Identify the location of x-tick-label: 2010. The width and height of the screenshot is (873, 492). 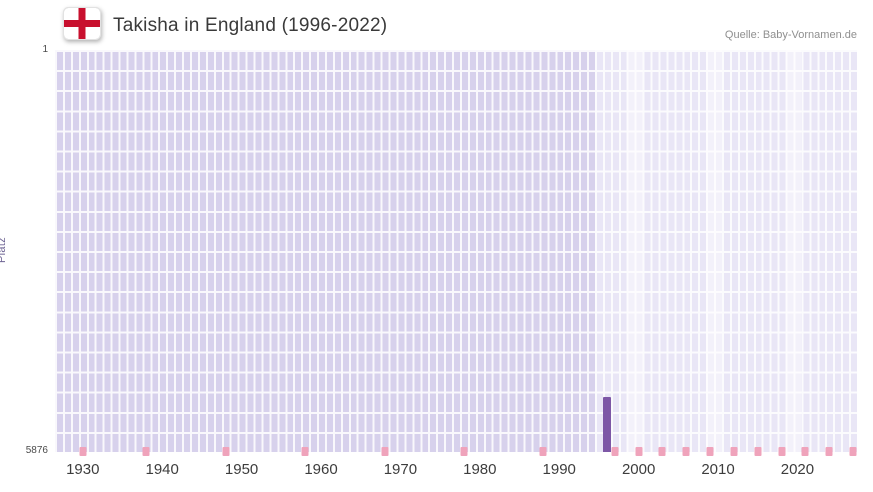
(718, 469).